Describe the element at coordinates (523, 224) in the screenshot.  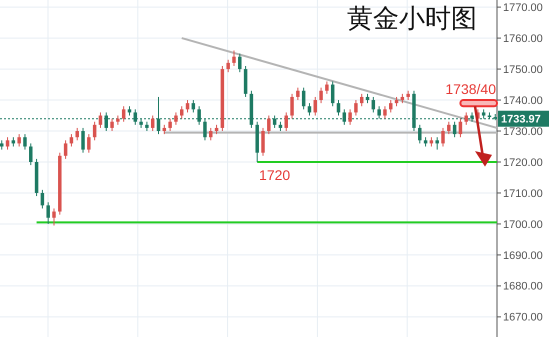
I see `y-tick-label: 1700.00` at that location.